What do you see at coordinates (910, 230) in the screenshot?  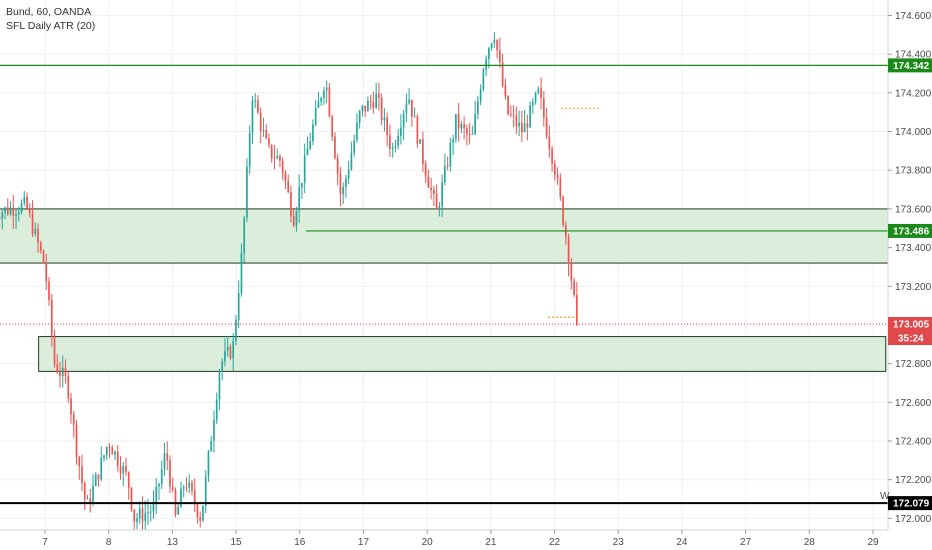 I see `price-tag-173-486: 173.486` at bounding box center [910, 230].